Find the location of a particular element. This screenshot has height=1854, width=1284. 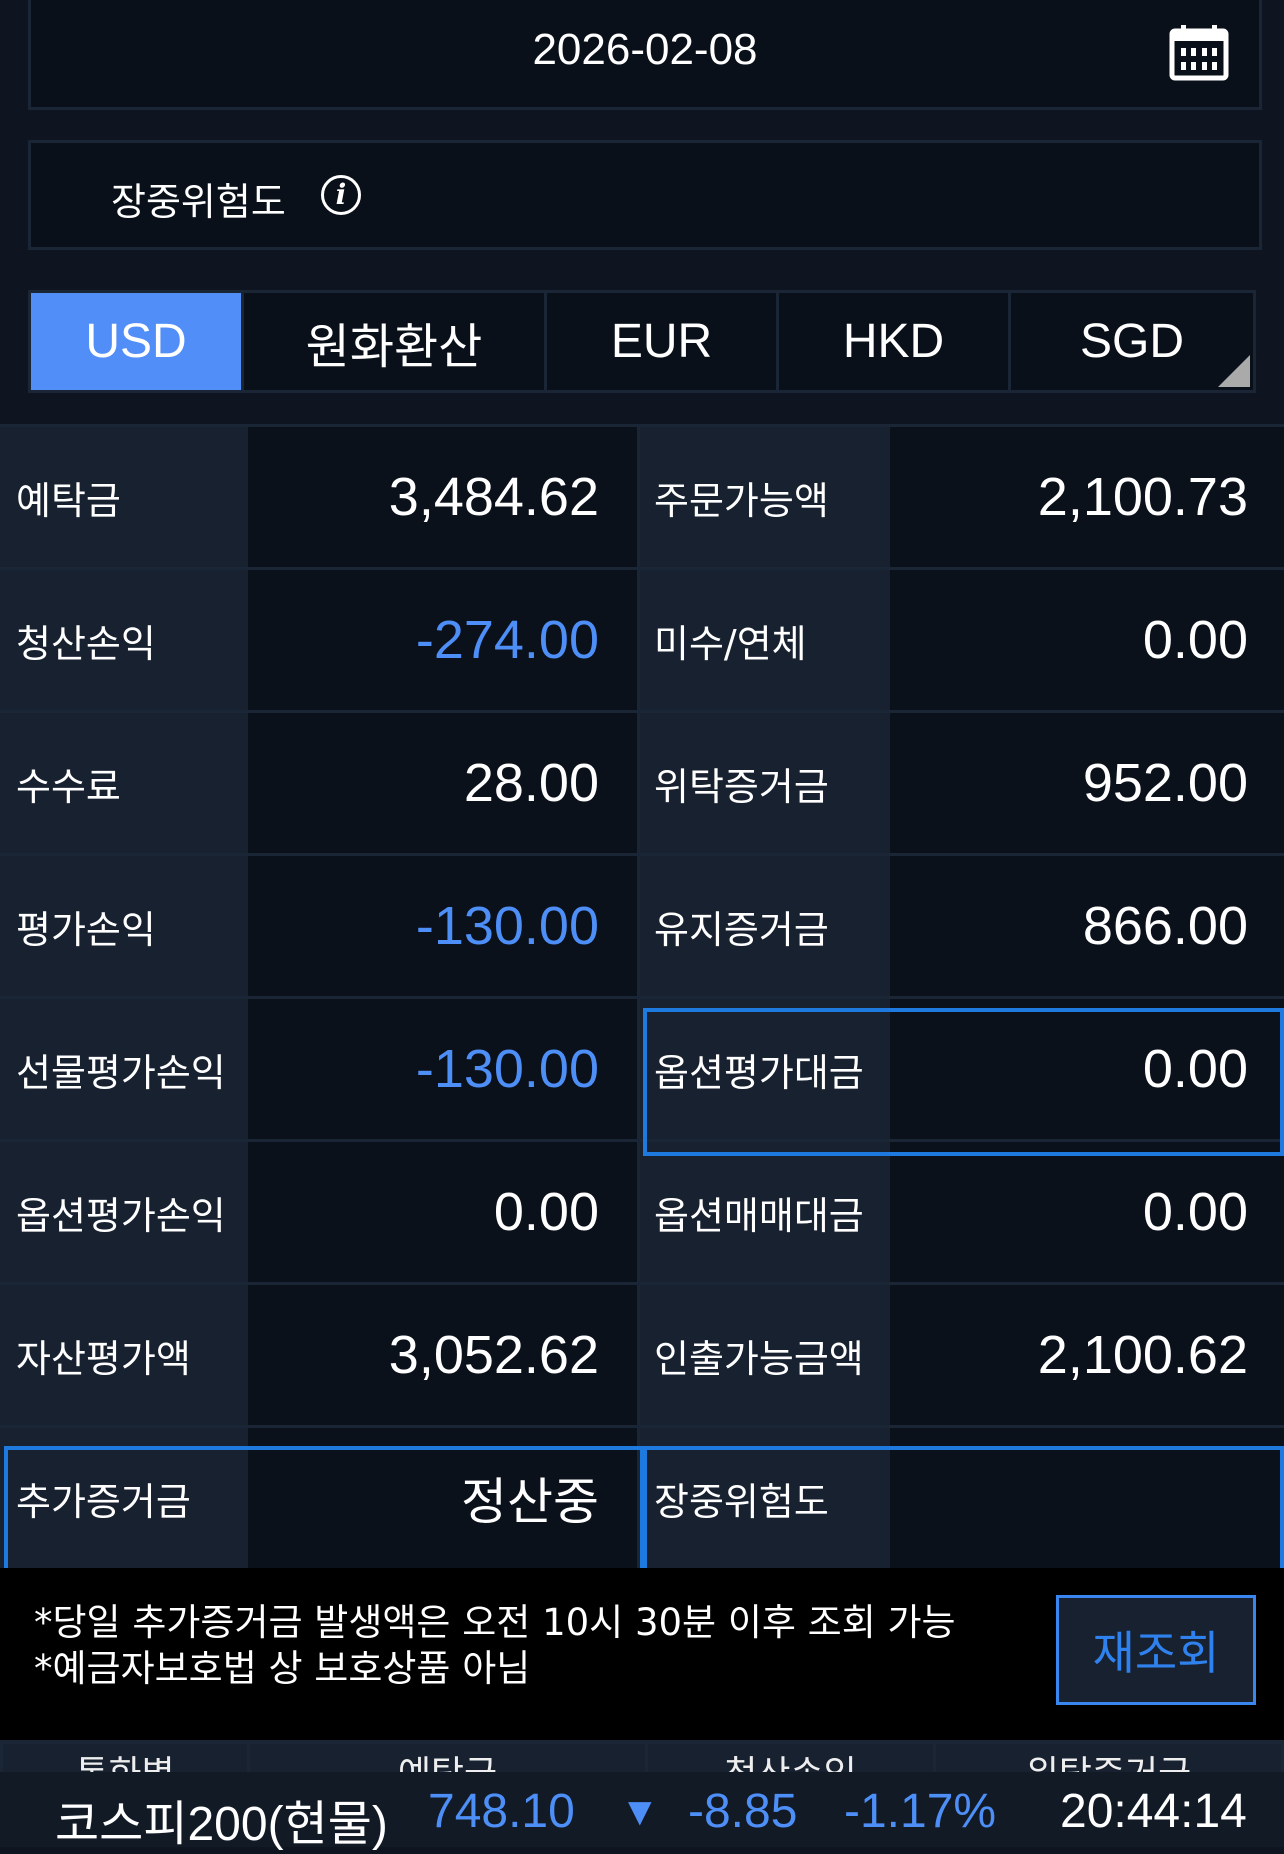

field-label: 청산손익 is located at coordinates (124, 640).